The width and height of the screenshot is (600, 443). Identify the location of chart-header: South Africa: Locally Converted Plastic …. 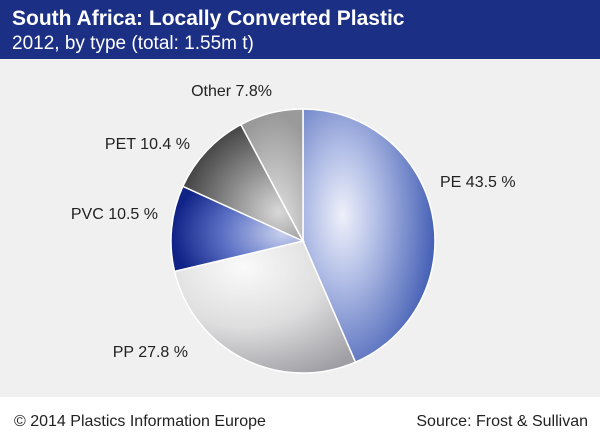
(300, 29).